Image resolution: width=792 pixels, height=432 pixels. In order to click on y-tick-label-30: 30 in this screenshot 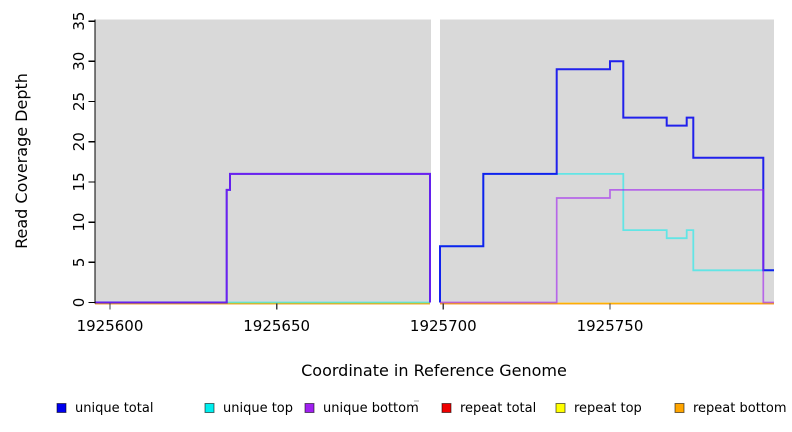, I will do `click(79, 61)`.